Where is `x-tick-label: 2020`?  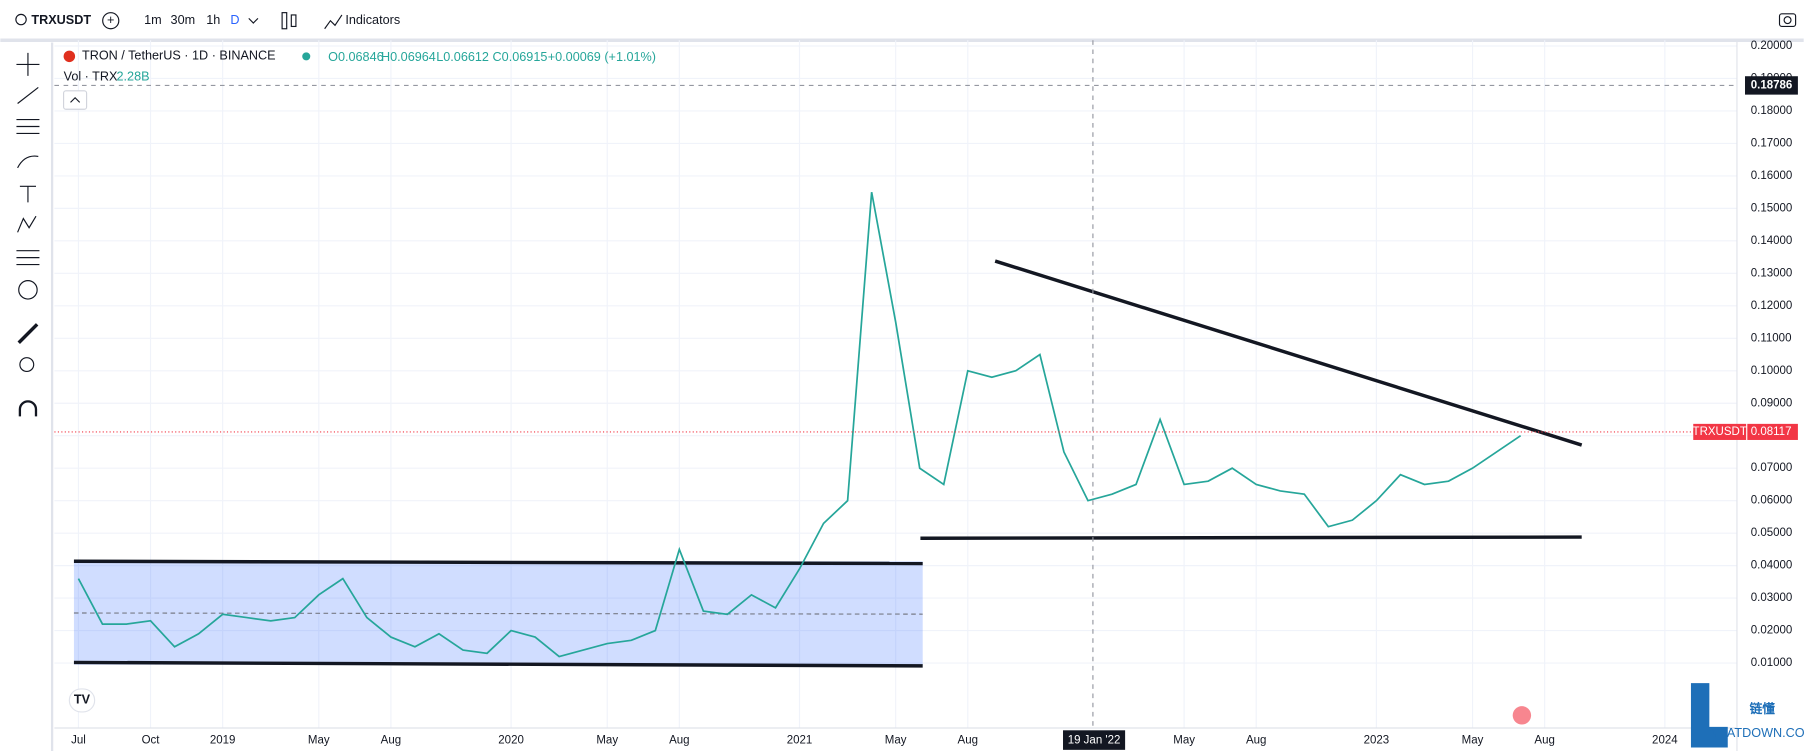
x-tick-label: 2020 is located at coordinates (511, 741).